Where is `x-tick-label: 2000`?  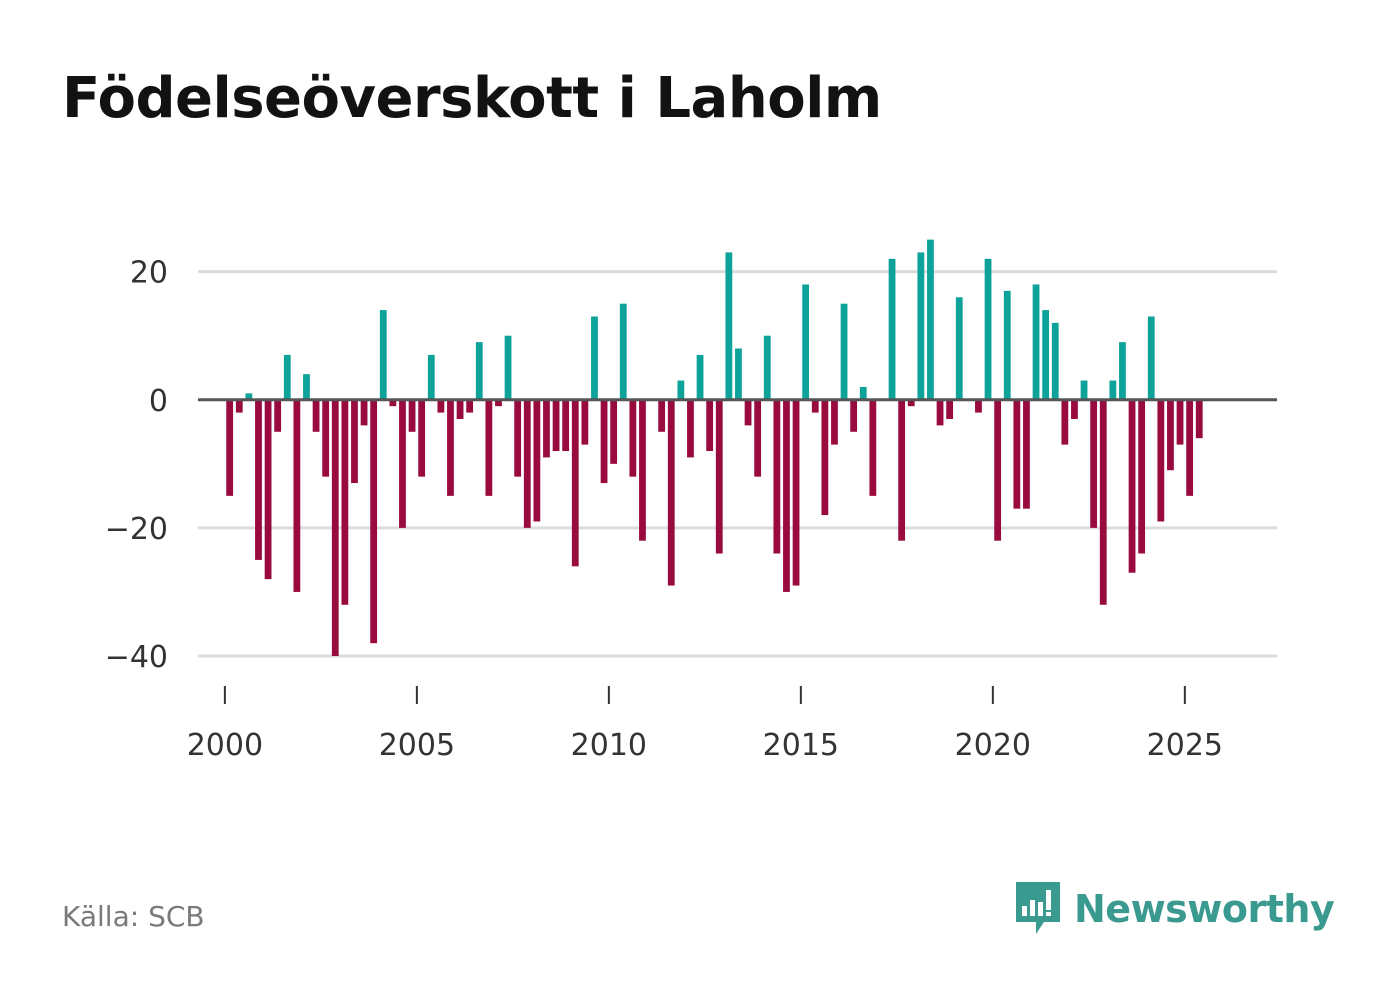
x-tick-label: 2000 is located at coordinates (225, 745).